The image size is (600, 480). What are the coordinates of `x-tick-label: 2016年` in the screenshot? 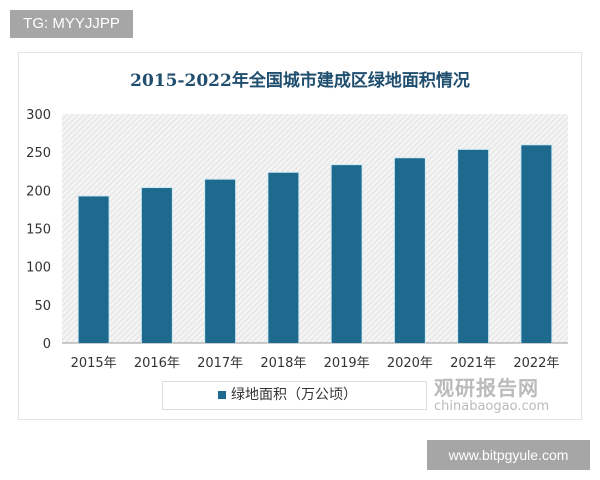 It's located at (157, 363).